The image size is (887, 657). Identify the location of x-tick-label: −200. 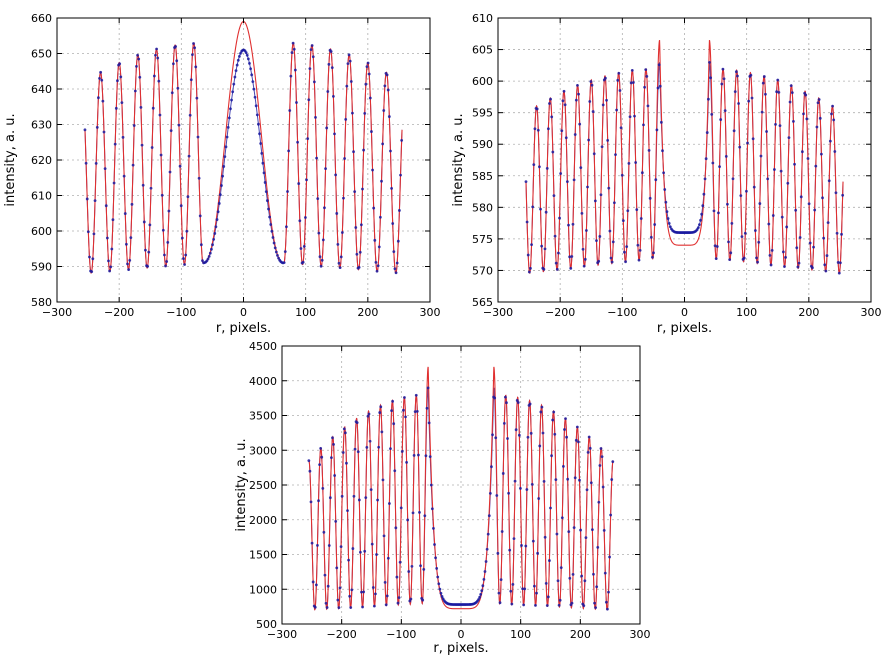
(560, 312).